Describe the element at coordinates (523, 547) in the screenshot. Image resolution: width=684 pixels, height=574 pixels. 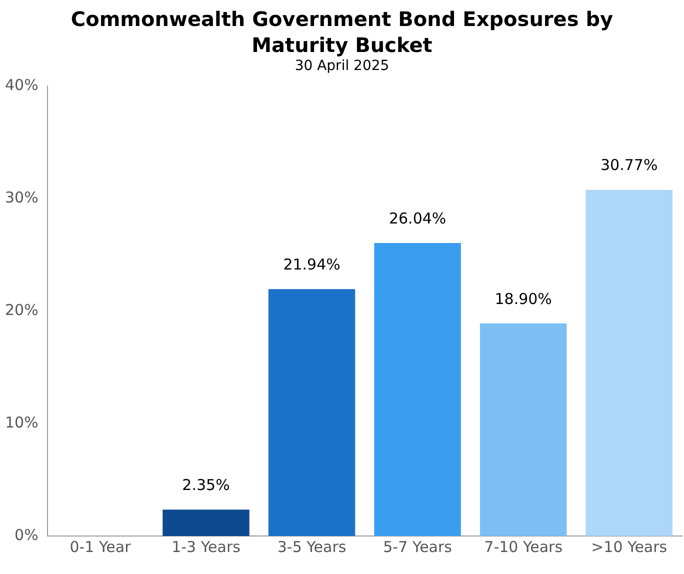
I see `x-tick-label: 7-10 Years` at that location.